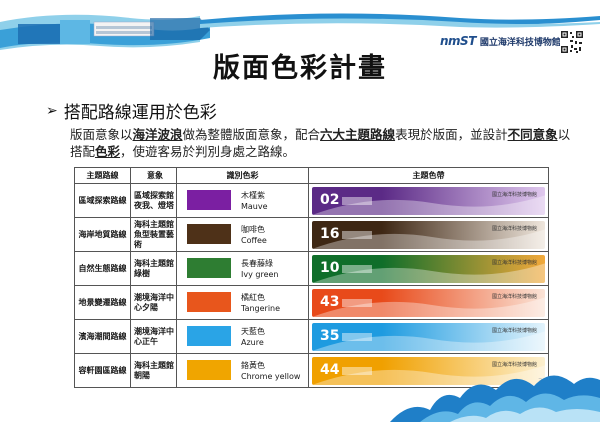 The image size is (600, 422). I want to click on imagery-text: 海科主題館綠樹, so click(153, 268).